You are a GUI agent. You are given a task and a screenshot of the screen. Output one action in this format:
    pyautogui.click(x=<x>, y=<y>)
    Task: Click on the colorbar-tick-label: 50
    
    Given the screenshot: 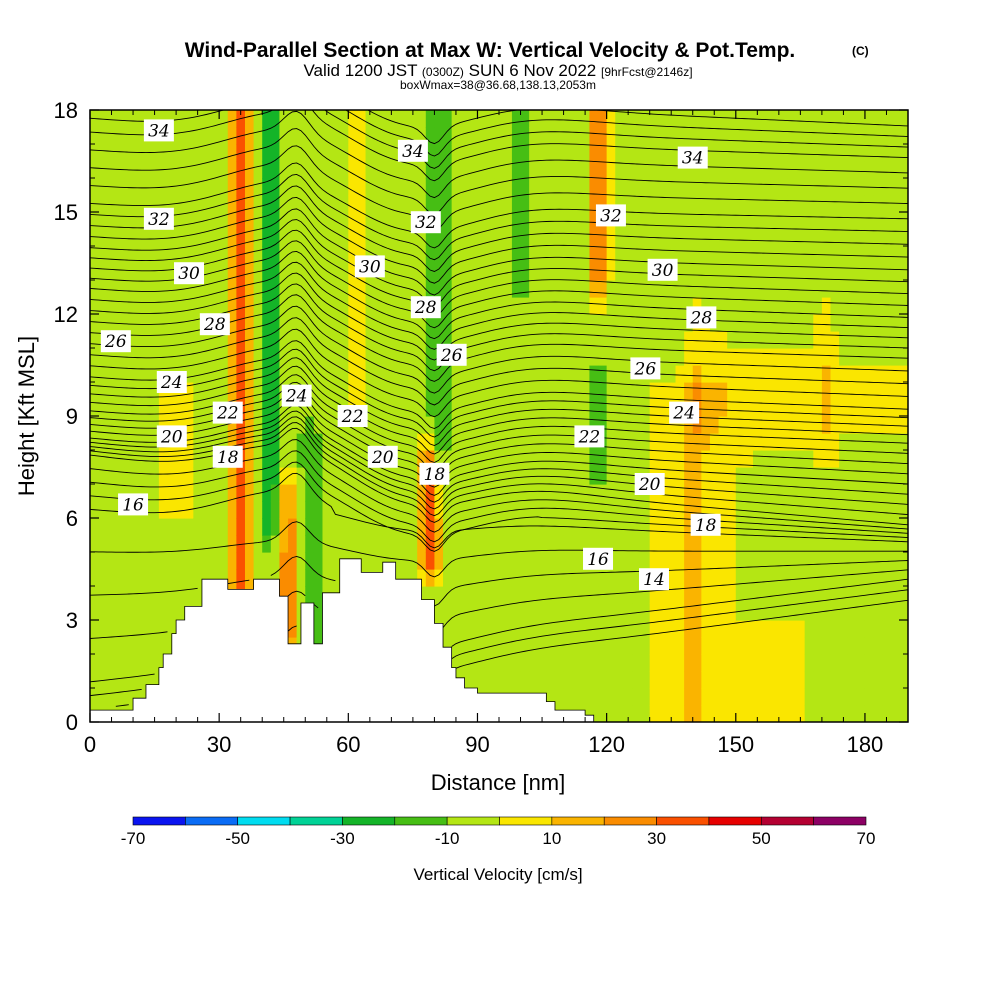 What is the action you would take?
    pyautogui.click(x=761, y=838)
    